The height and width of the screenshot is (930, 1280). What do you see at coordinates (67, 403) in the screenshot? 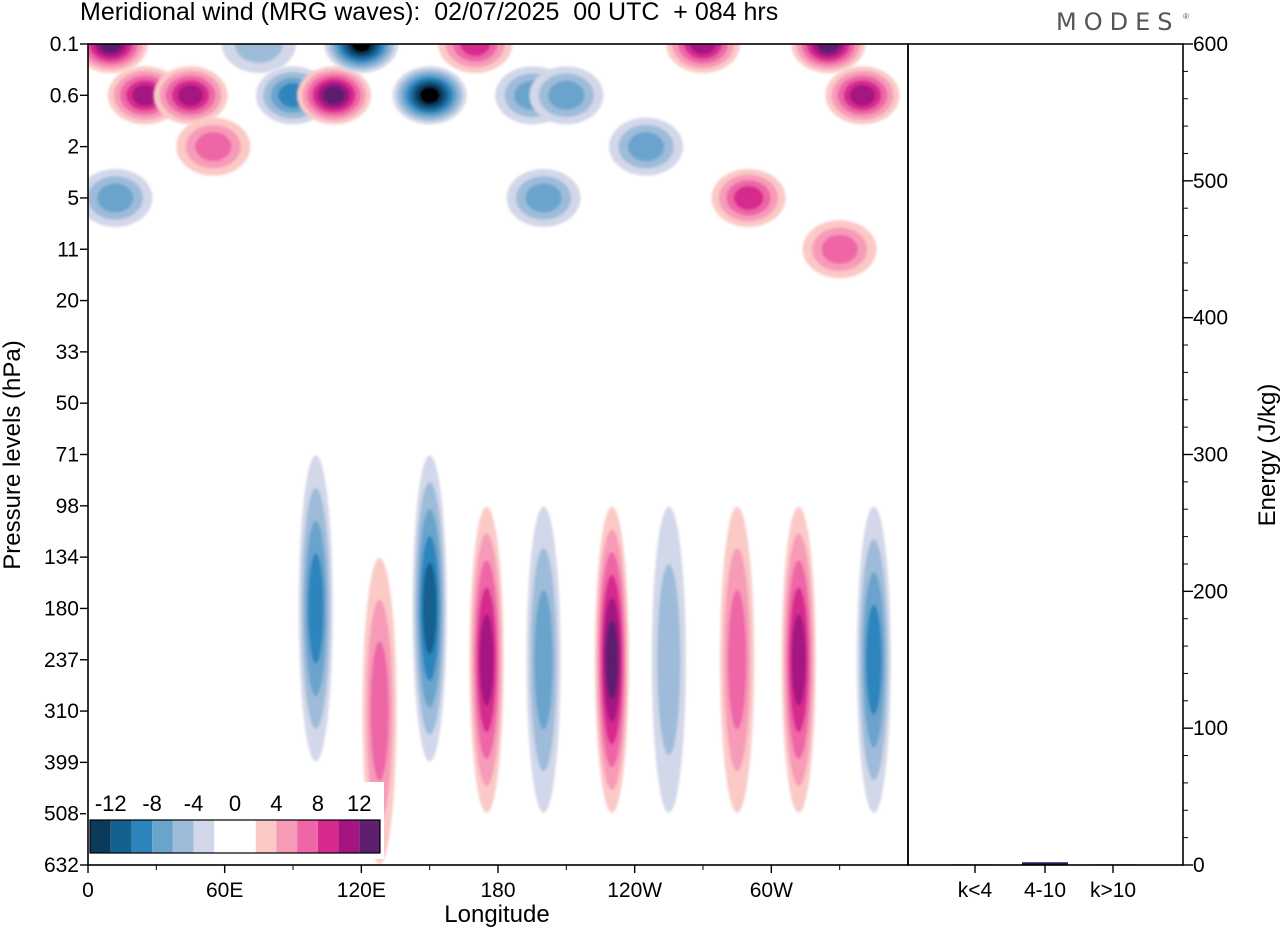
I see `y-tick-label: 50` at bounding box center [67, 403].